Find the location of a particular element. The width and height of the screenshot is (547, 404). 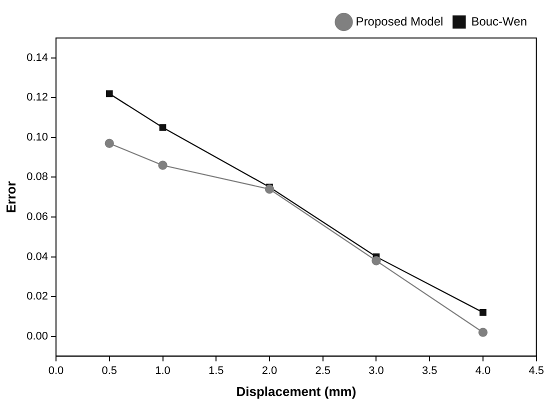

x-tick-label: 1.5 is located at coordinates (216, 370).